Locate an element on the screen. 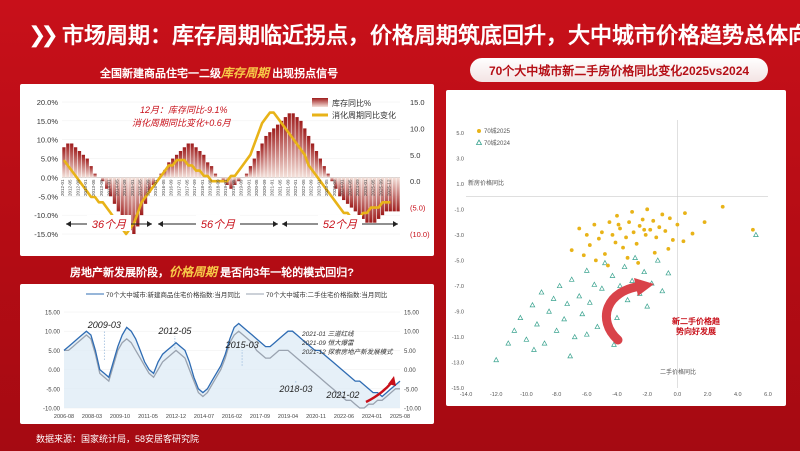  annotation-line-2: 消化周期同比变化+0.6月 is located at coordinates (182, 123).